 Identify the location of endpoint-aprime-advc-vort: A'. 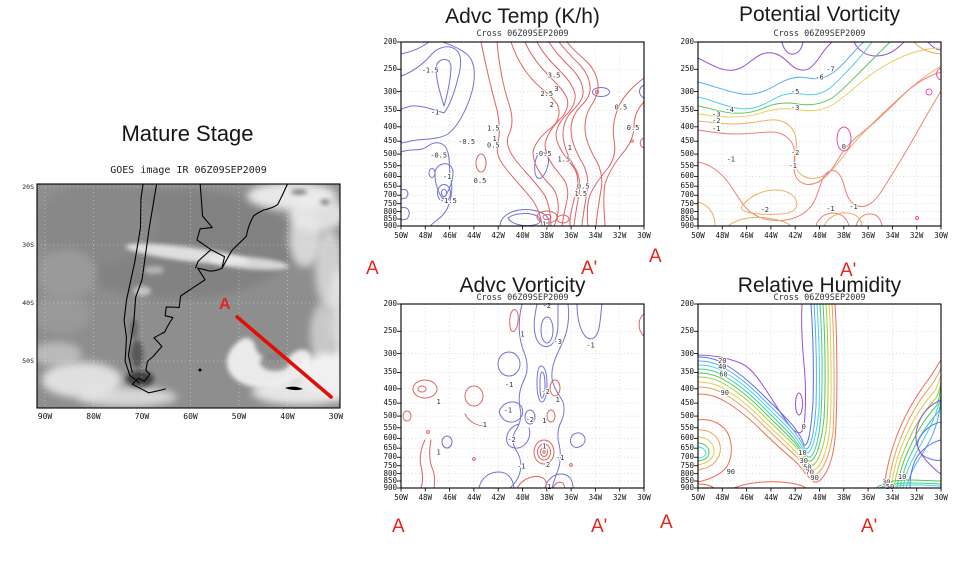
(599, 526).